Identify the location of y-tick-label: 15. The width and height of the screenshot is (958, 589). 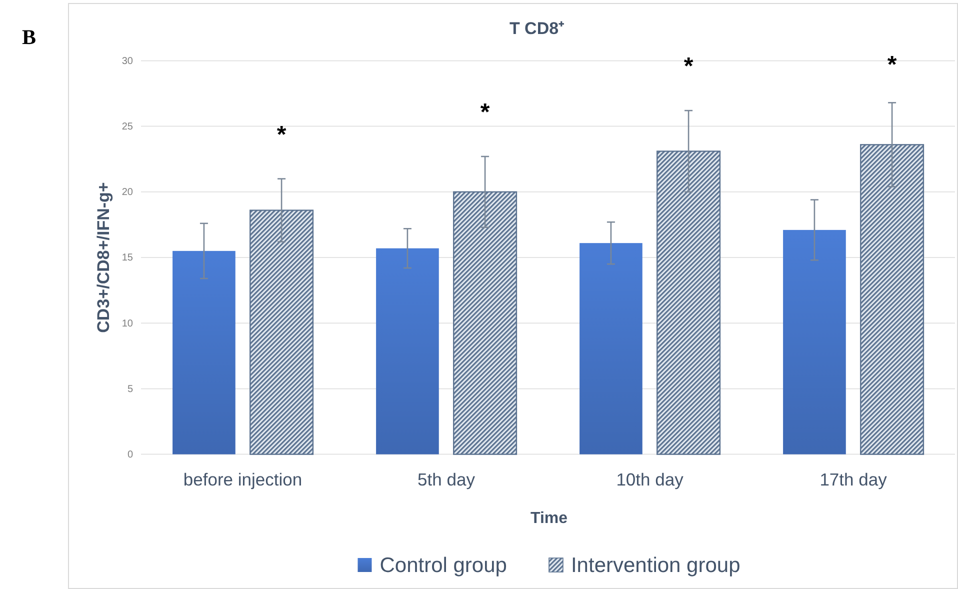
(128, 258).